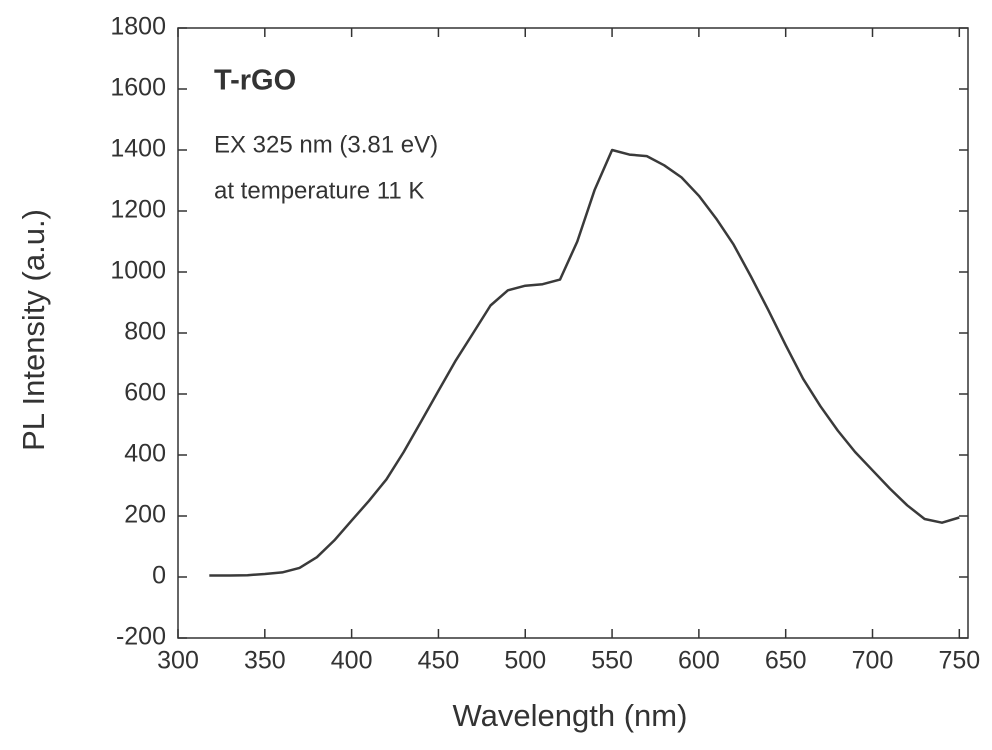  Describe the element at coordinates (265, 661) in the screenshot. I see `x-tick-label: 350` at that location.